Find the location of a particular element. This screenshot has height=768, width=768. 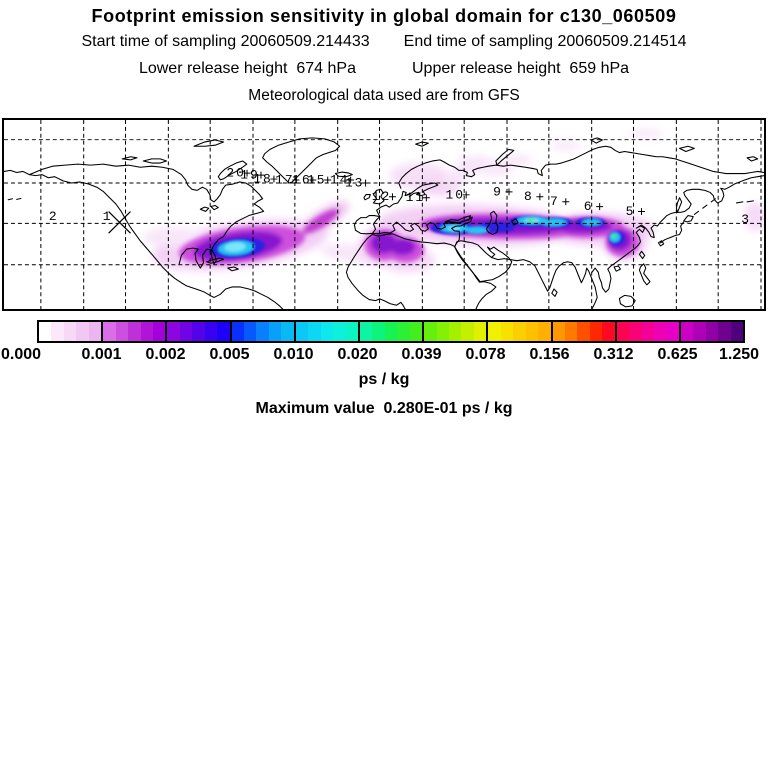

trajectory-point-label: 7 is located at coordinates (555, 201).